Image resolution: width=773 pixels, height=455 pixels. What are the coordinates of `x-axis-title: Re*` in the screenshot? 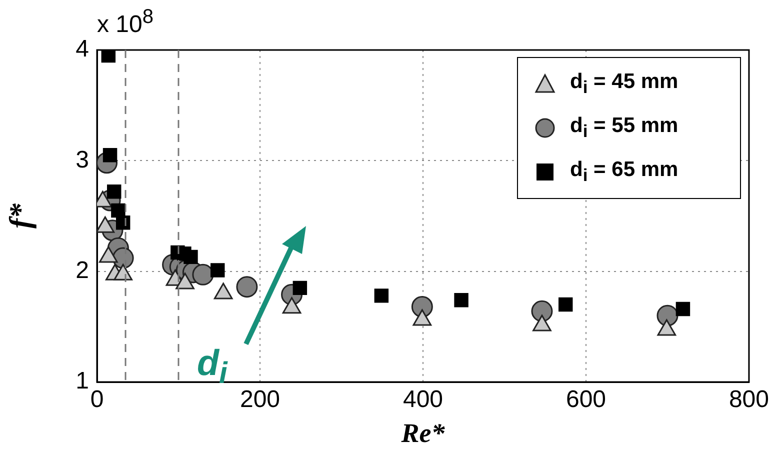 It's located at (423, 433).